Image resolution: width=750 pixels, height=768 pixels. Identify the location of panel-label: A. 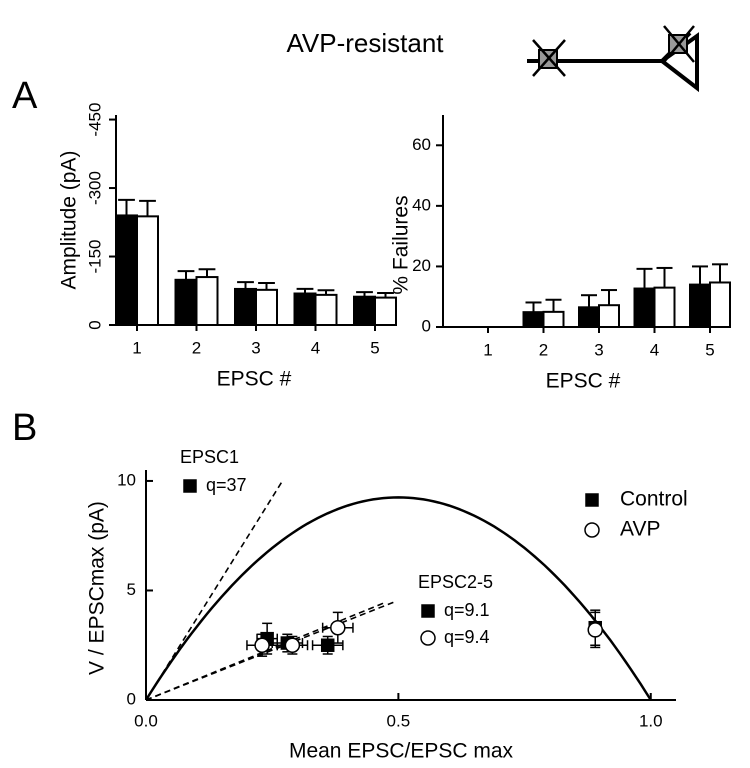
(25, 96).